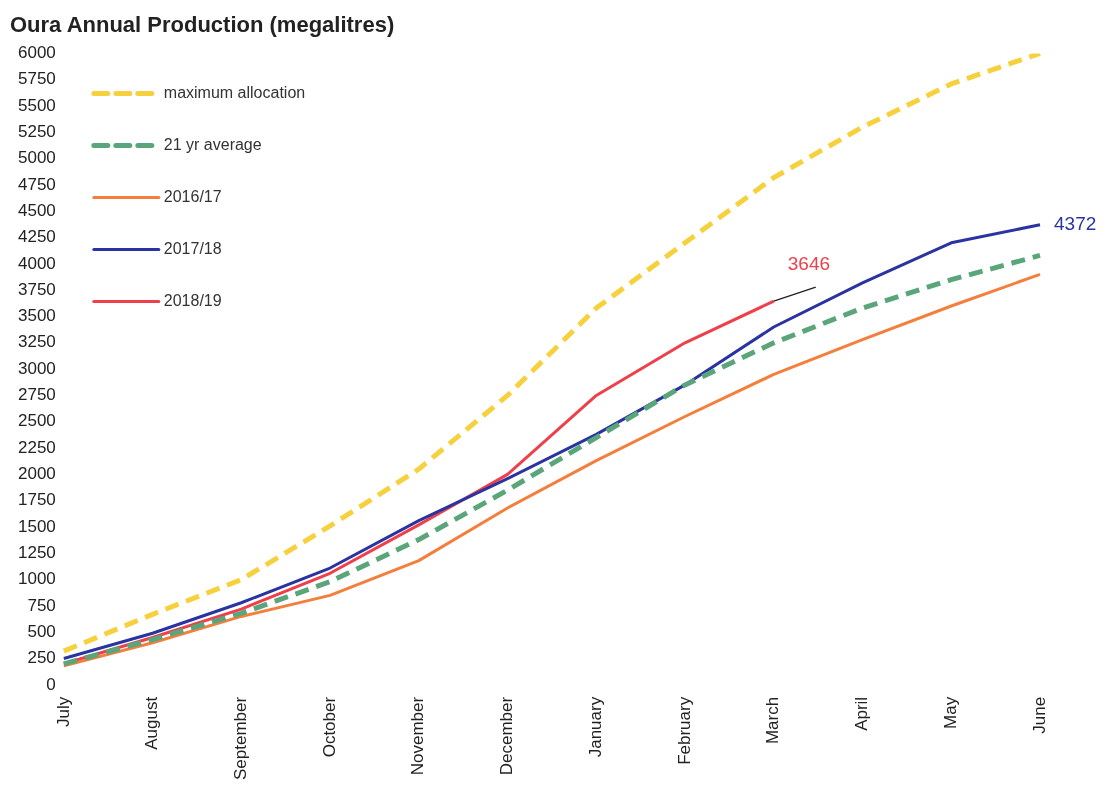 Image resolution: width=1115 pixels, height=797 pixels. Describe the element at coordinates (595, 727) in the screenshot. I see `x-tick-label: January` at that location.